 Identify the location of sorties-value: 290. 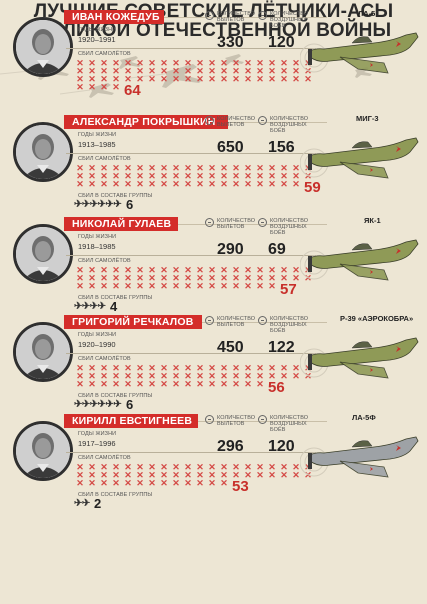
(230, 249).